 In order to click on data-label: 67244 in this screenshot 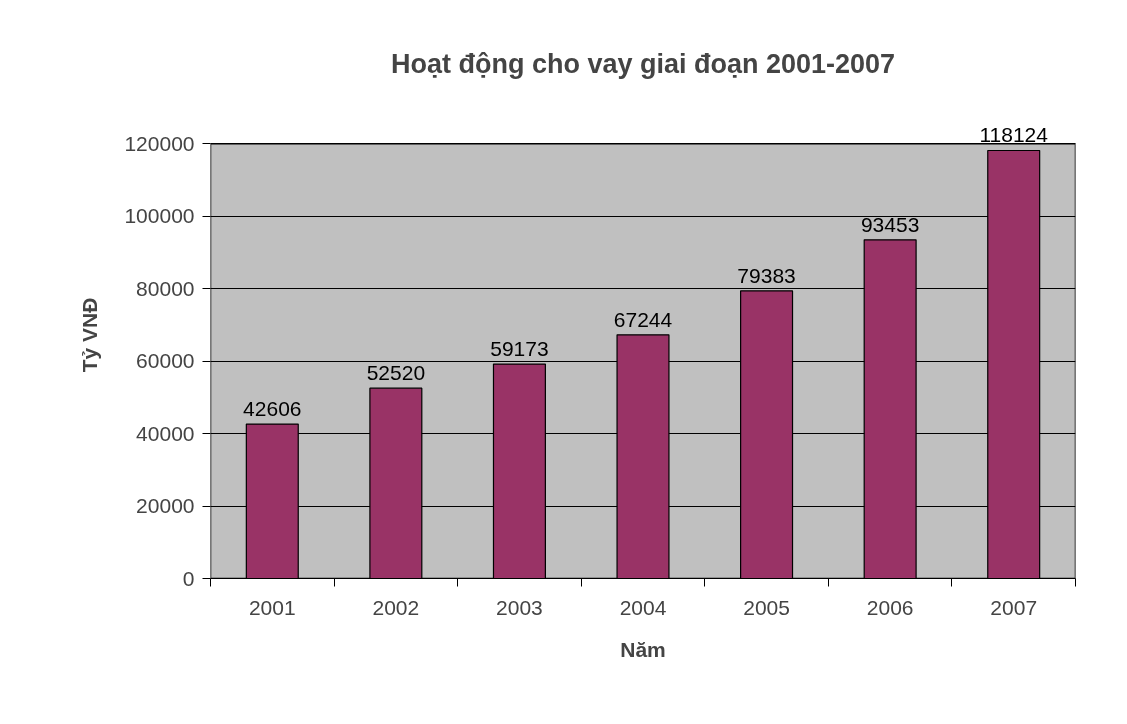, I will do `click(643, 319)`.